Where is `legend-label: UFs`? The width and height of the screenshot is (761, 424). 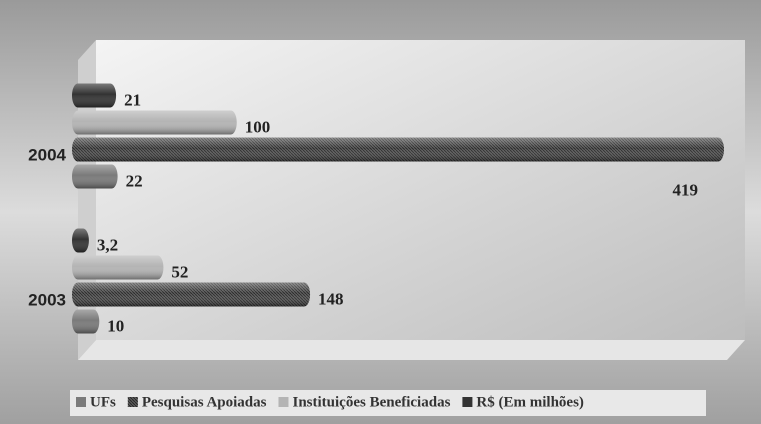
legend-label: UFs is located at coordinates (103, 402).